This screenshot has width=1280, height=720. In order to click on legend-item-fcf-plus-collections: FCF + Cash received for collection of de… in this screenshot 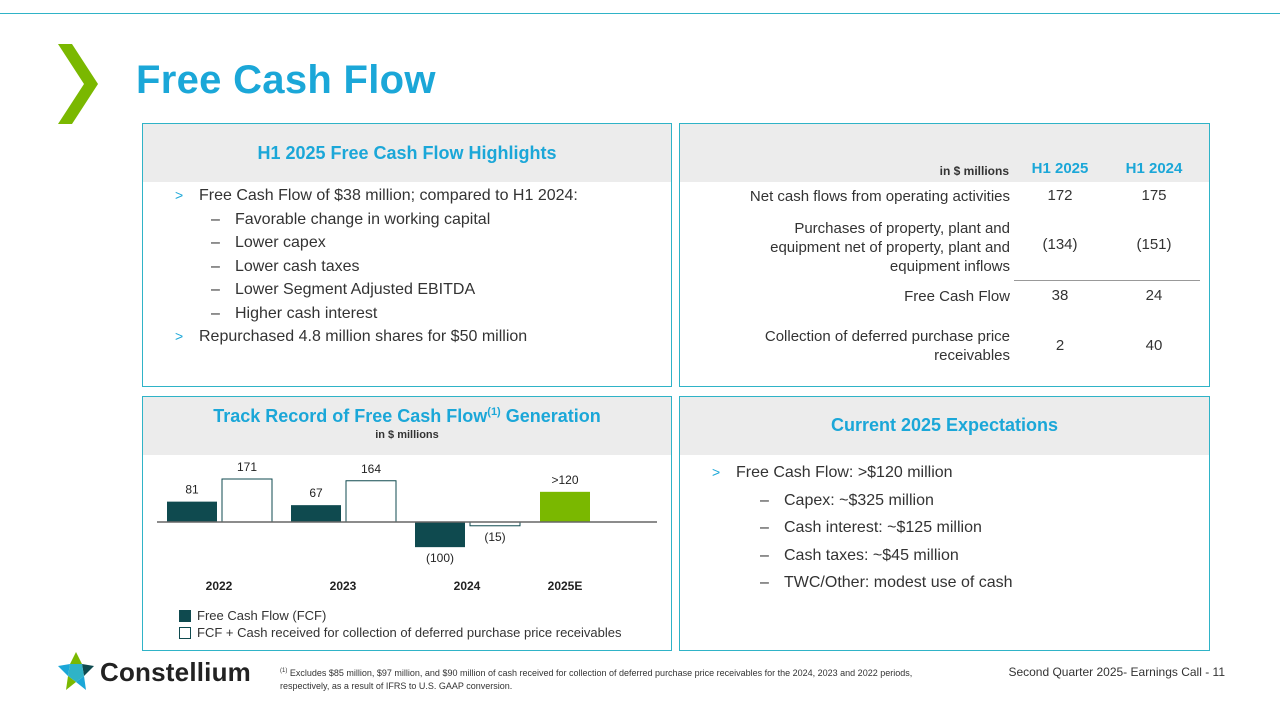, I will do `click(400, 632)`.